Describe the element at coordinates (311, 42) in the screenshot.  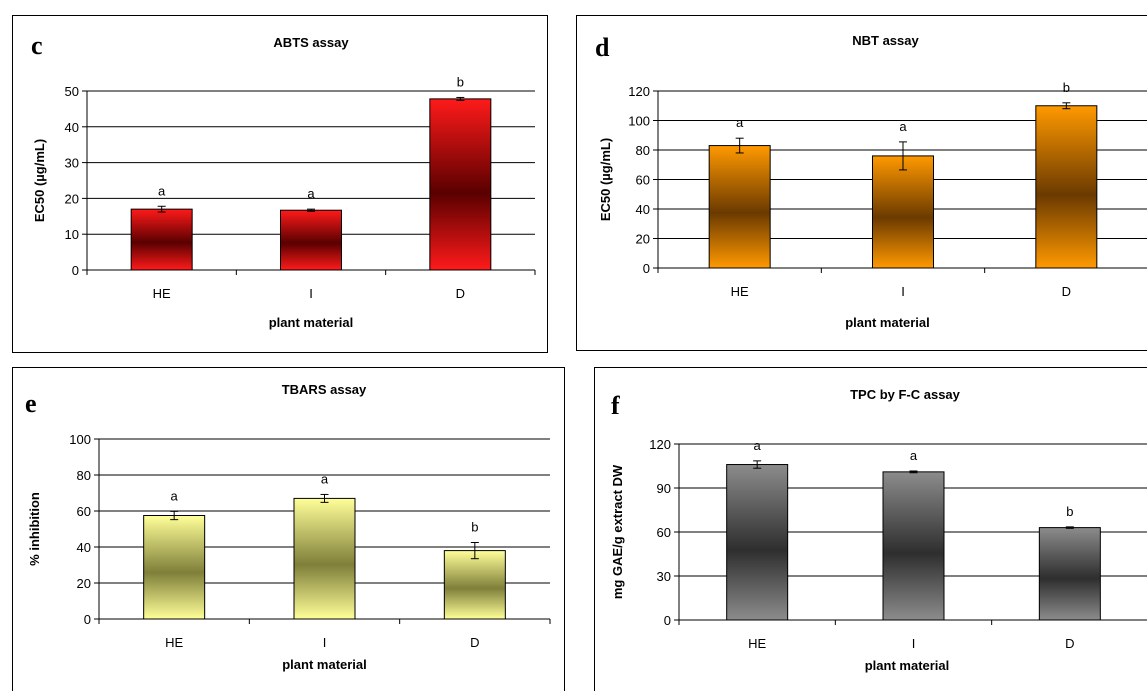
I see `chart-title: ABTS assay` at that location.